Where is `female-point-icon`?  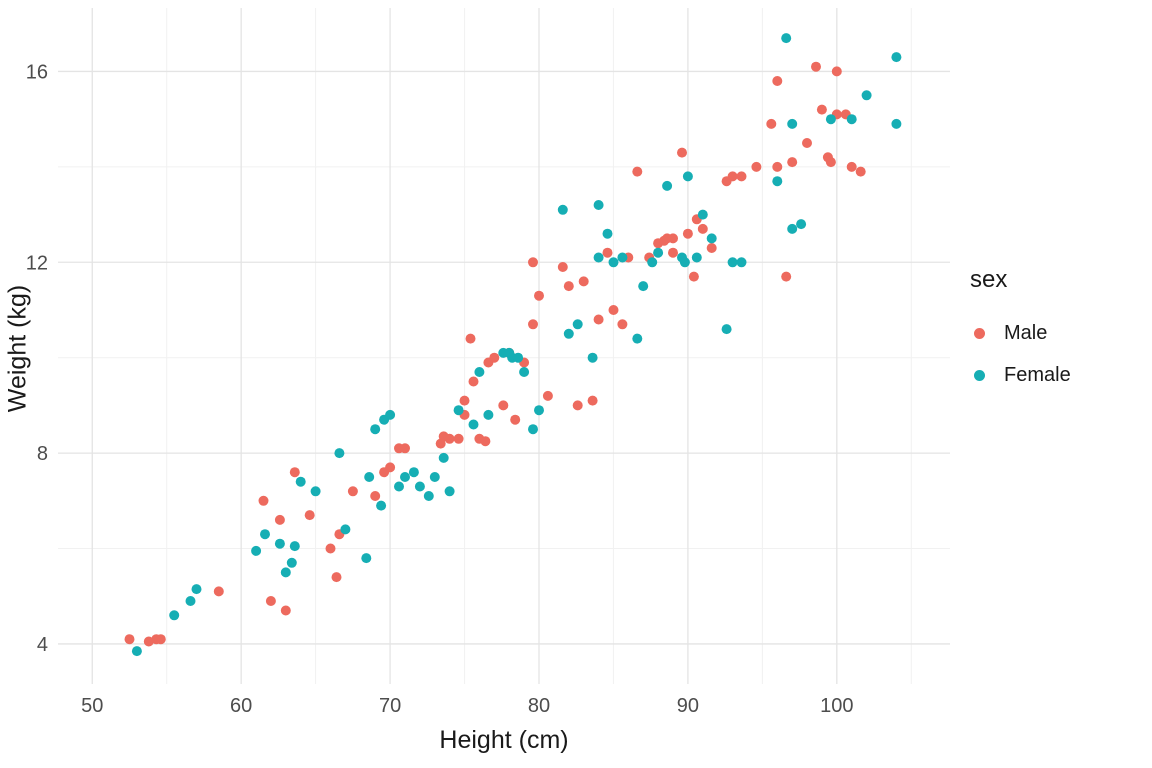
female-point-icon is located at coordinates (979, 375).